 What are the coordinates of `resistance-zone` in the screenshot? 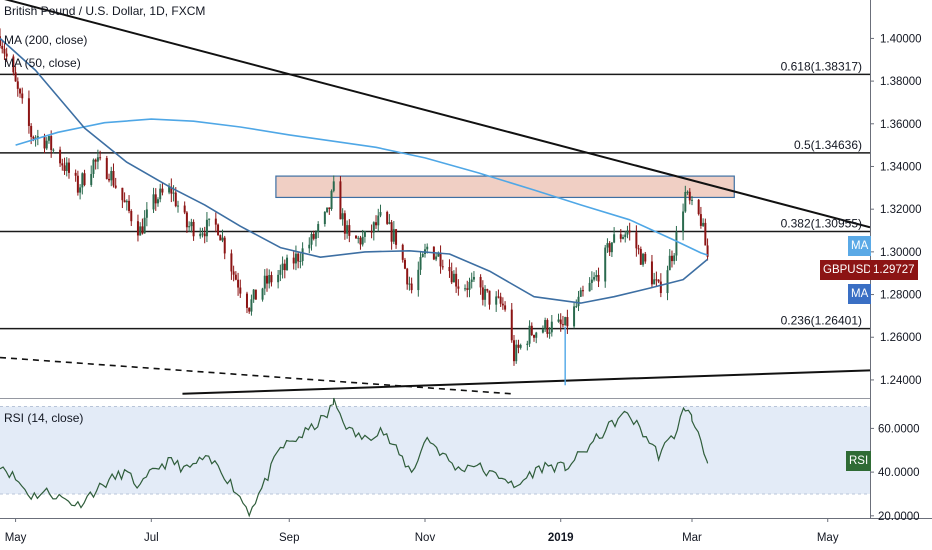 It's located at (505, 187).